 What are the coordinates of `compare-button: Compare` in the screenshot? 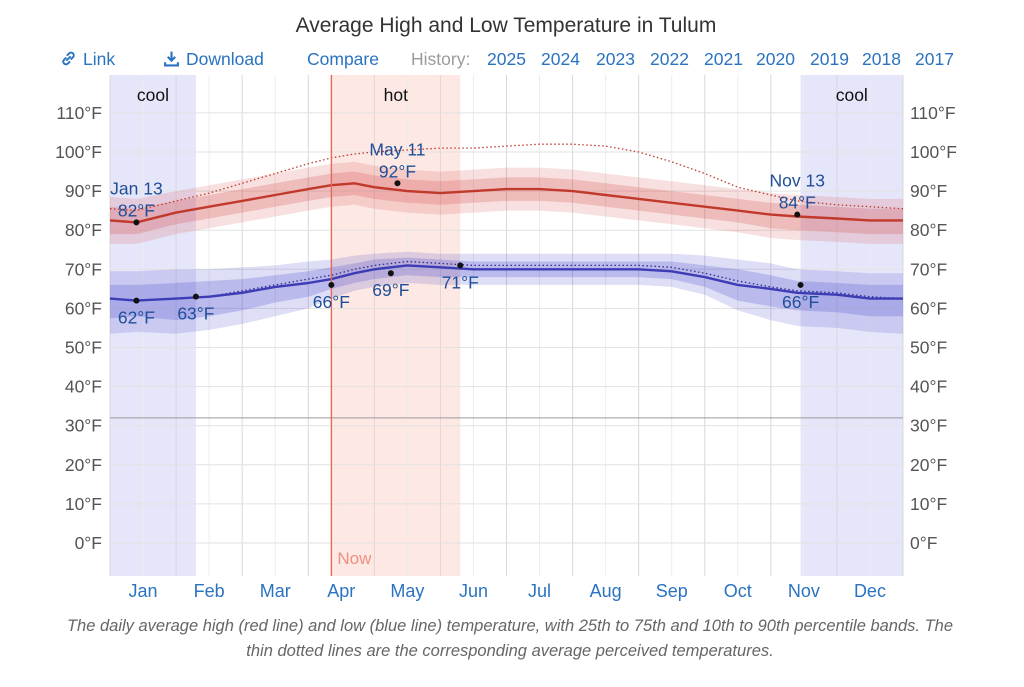 It's located at (343, 59).